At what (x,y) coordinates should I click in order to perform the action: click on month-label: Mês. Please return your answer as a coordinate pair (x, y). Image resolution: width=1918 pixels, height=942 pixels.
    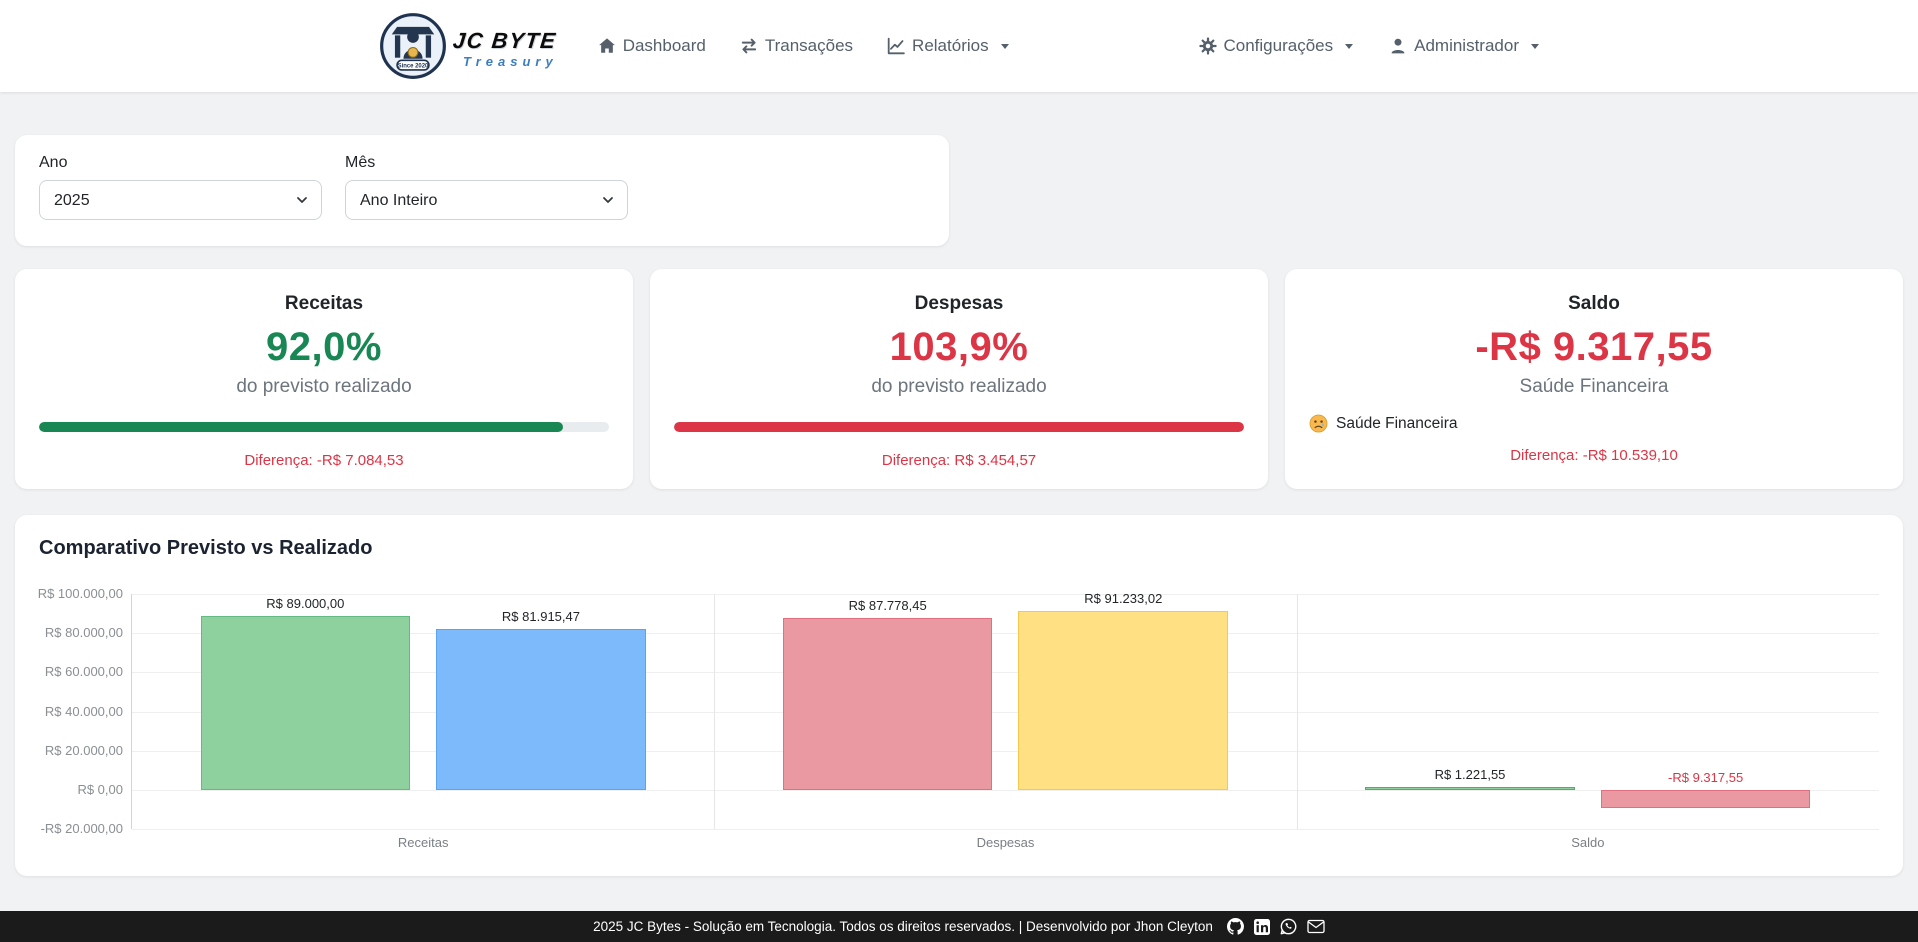
    Looking at the image, I should click on (360, 162).